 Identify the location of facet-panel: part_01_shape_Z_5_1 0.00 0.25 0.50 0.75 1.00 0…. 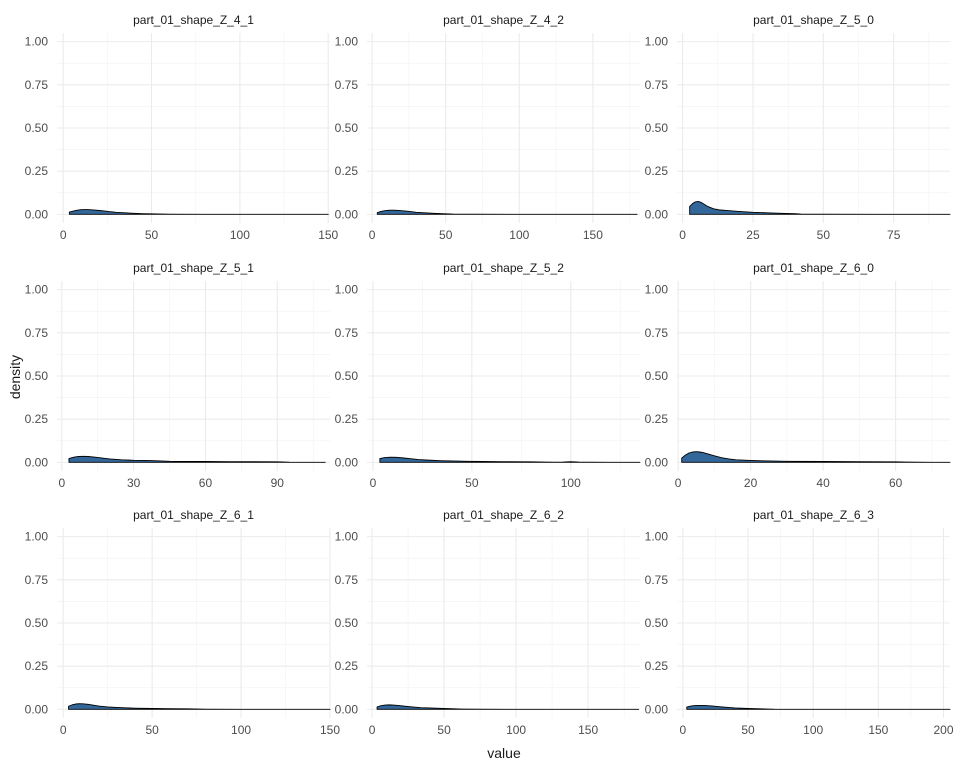
(177, 375).